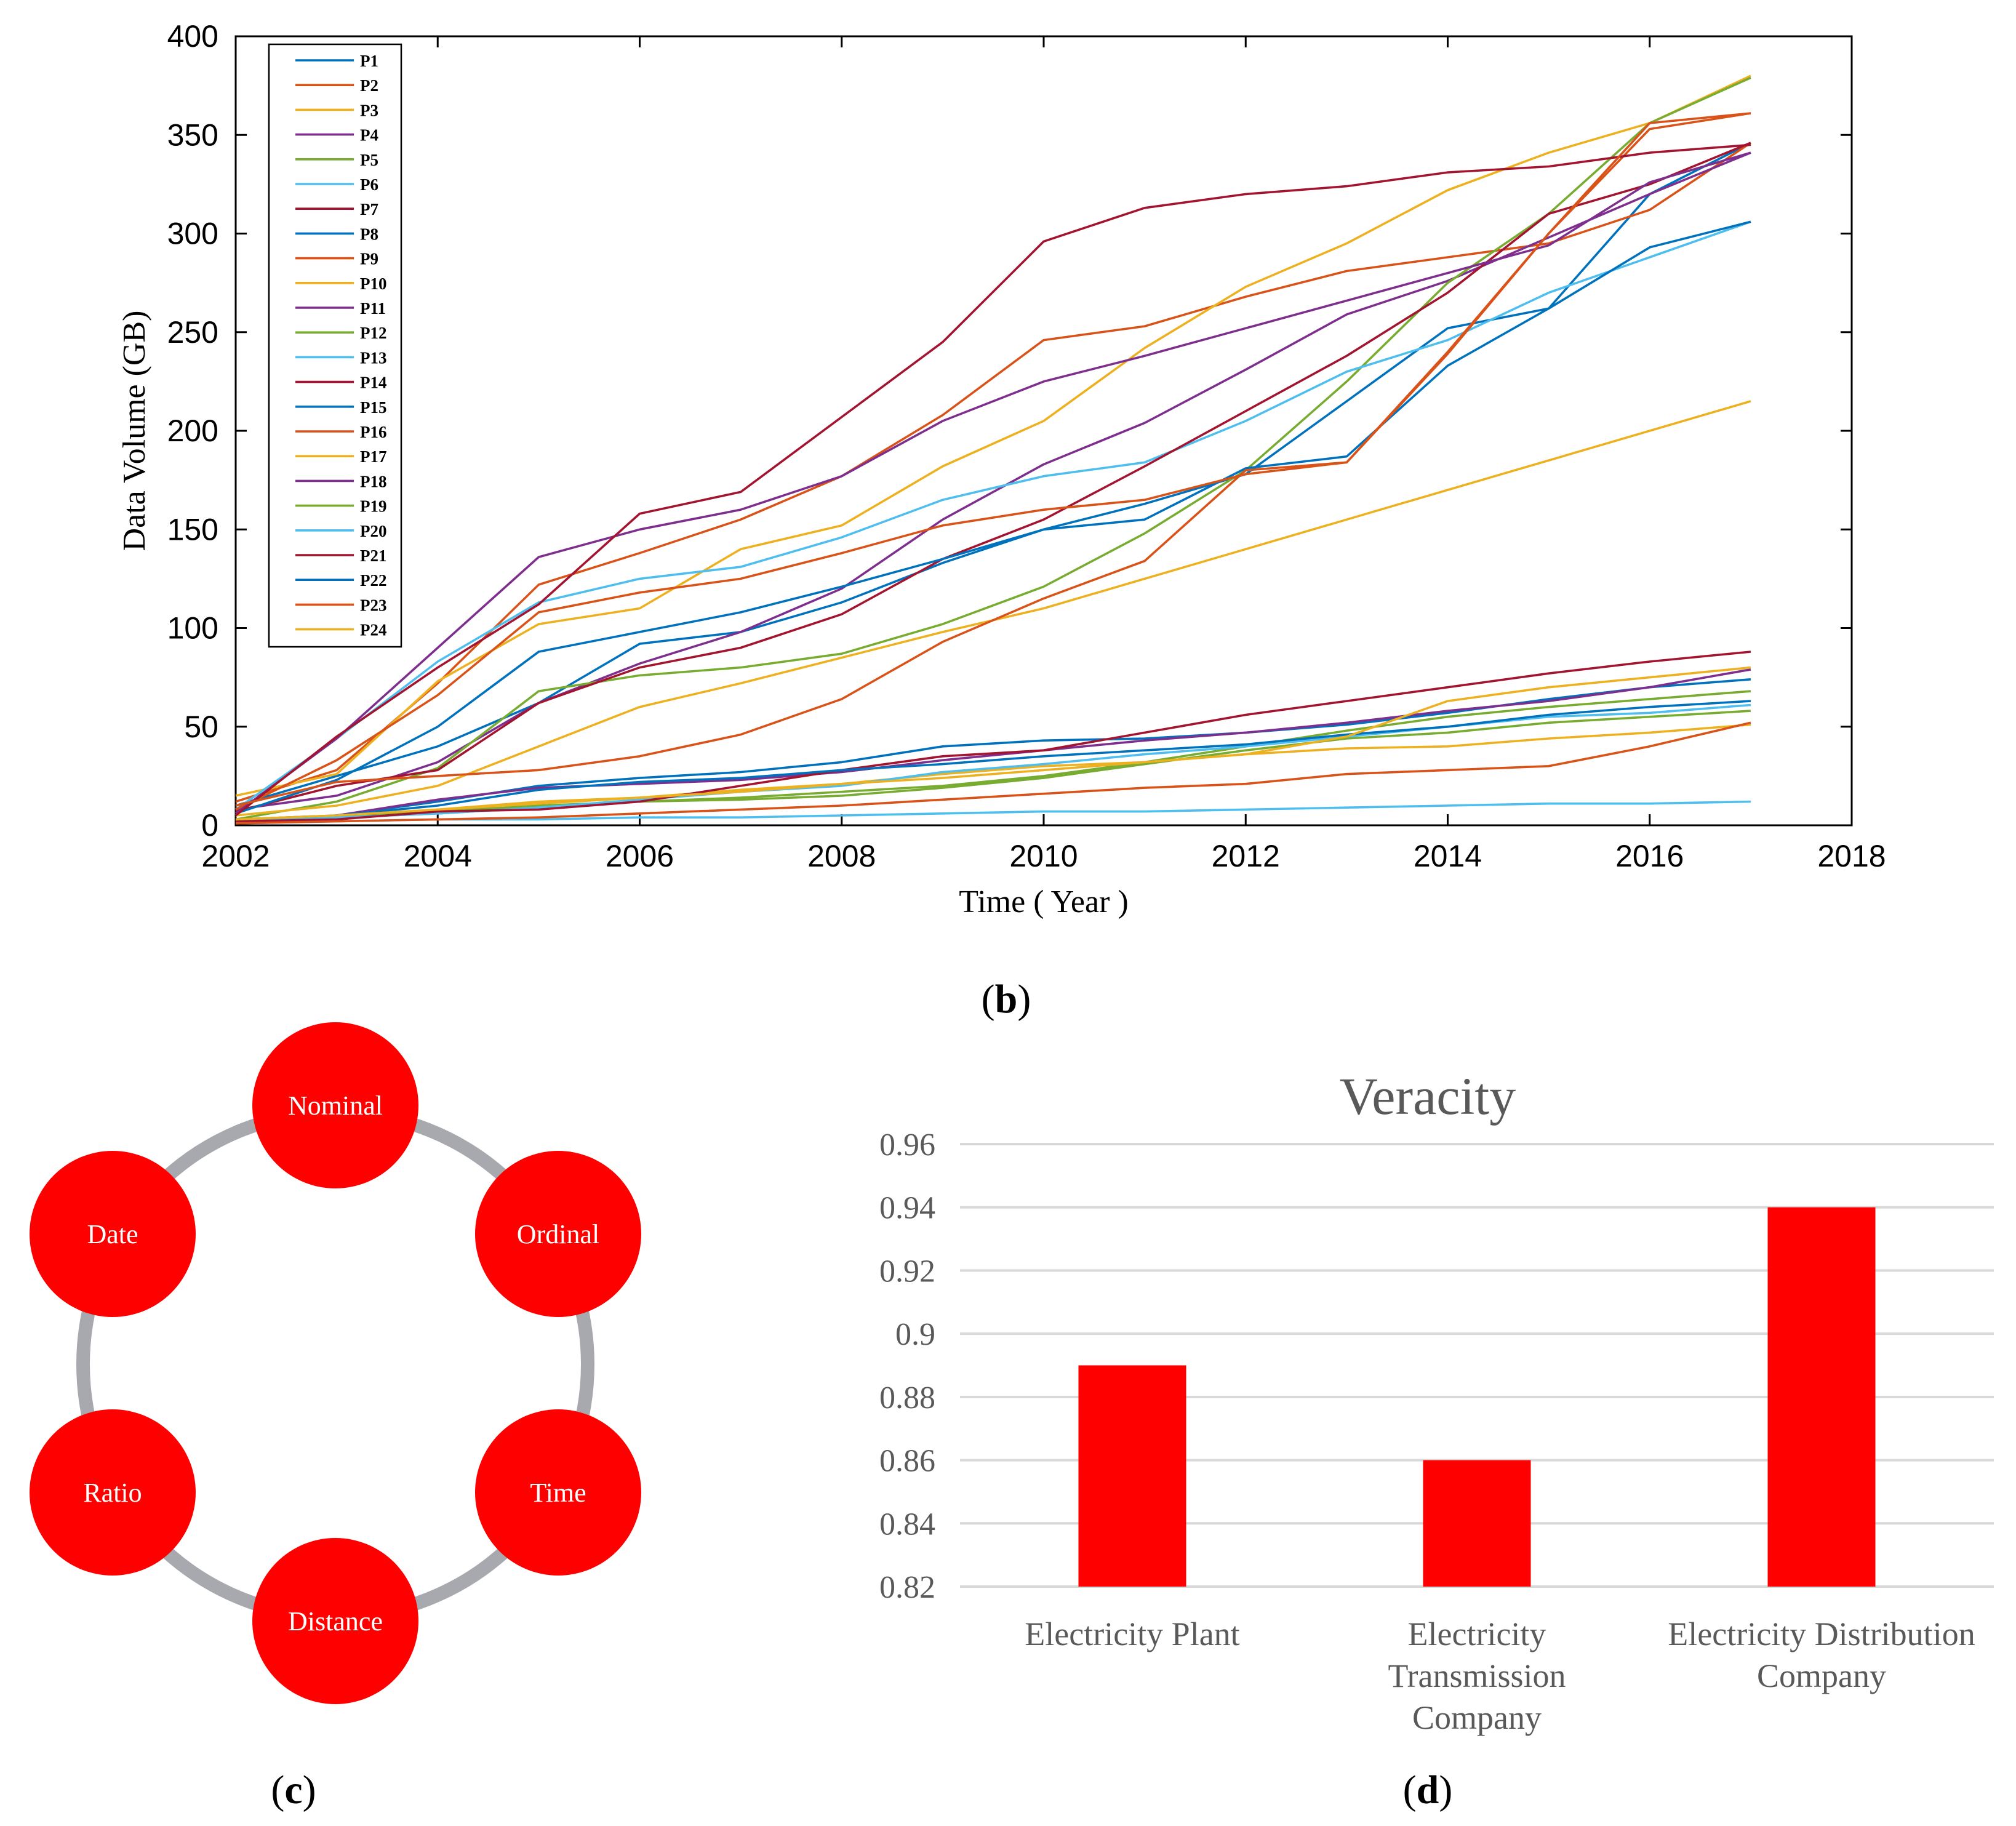  I want to click on series-line-p15, so click(993, 750).